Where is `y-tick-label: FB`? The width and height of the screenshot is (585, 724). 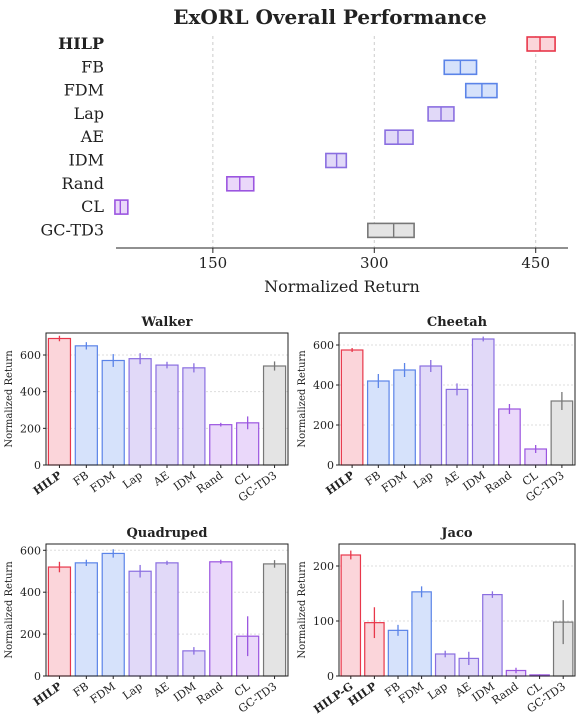
y-tick-label: FB is located at coordinates (92, 66).